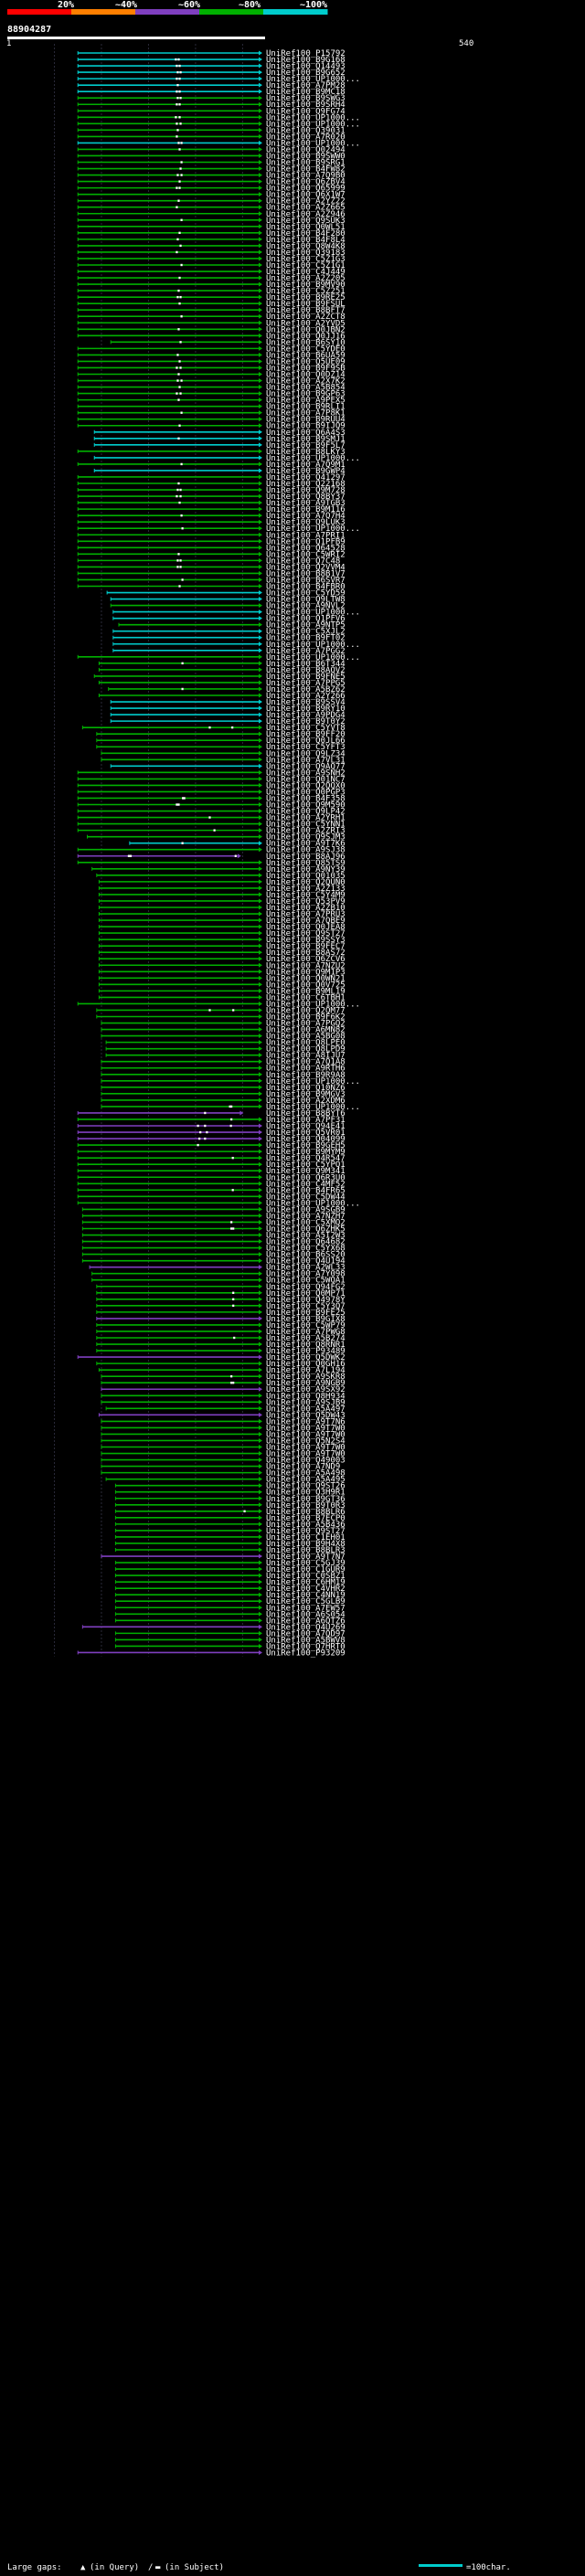 This screenshot has height=2576, width=585. I want to click on alignment-row: UniRef100_A2YZ22, so click(212, 202).